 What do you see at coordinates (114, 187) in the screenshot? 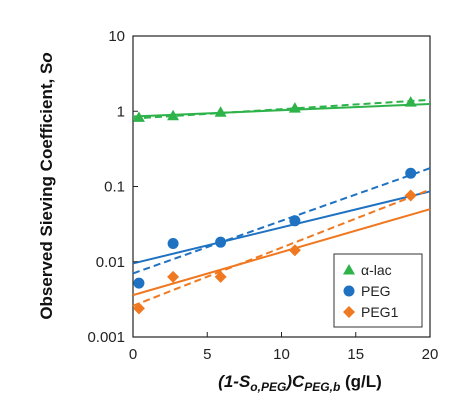
I see `y-tick-label: 0.1` at bounding box center [114, 187].